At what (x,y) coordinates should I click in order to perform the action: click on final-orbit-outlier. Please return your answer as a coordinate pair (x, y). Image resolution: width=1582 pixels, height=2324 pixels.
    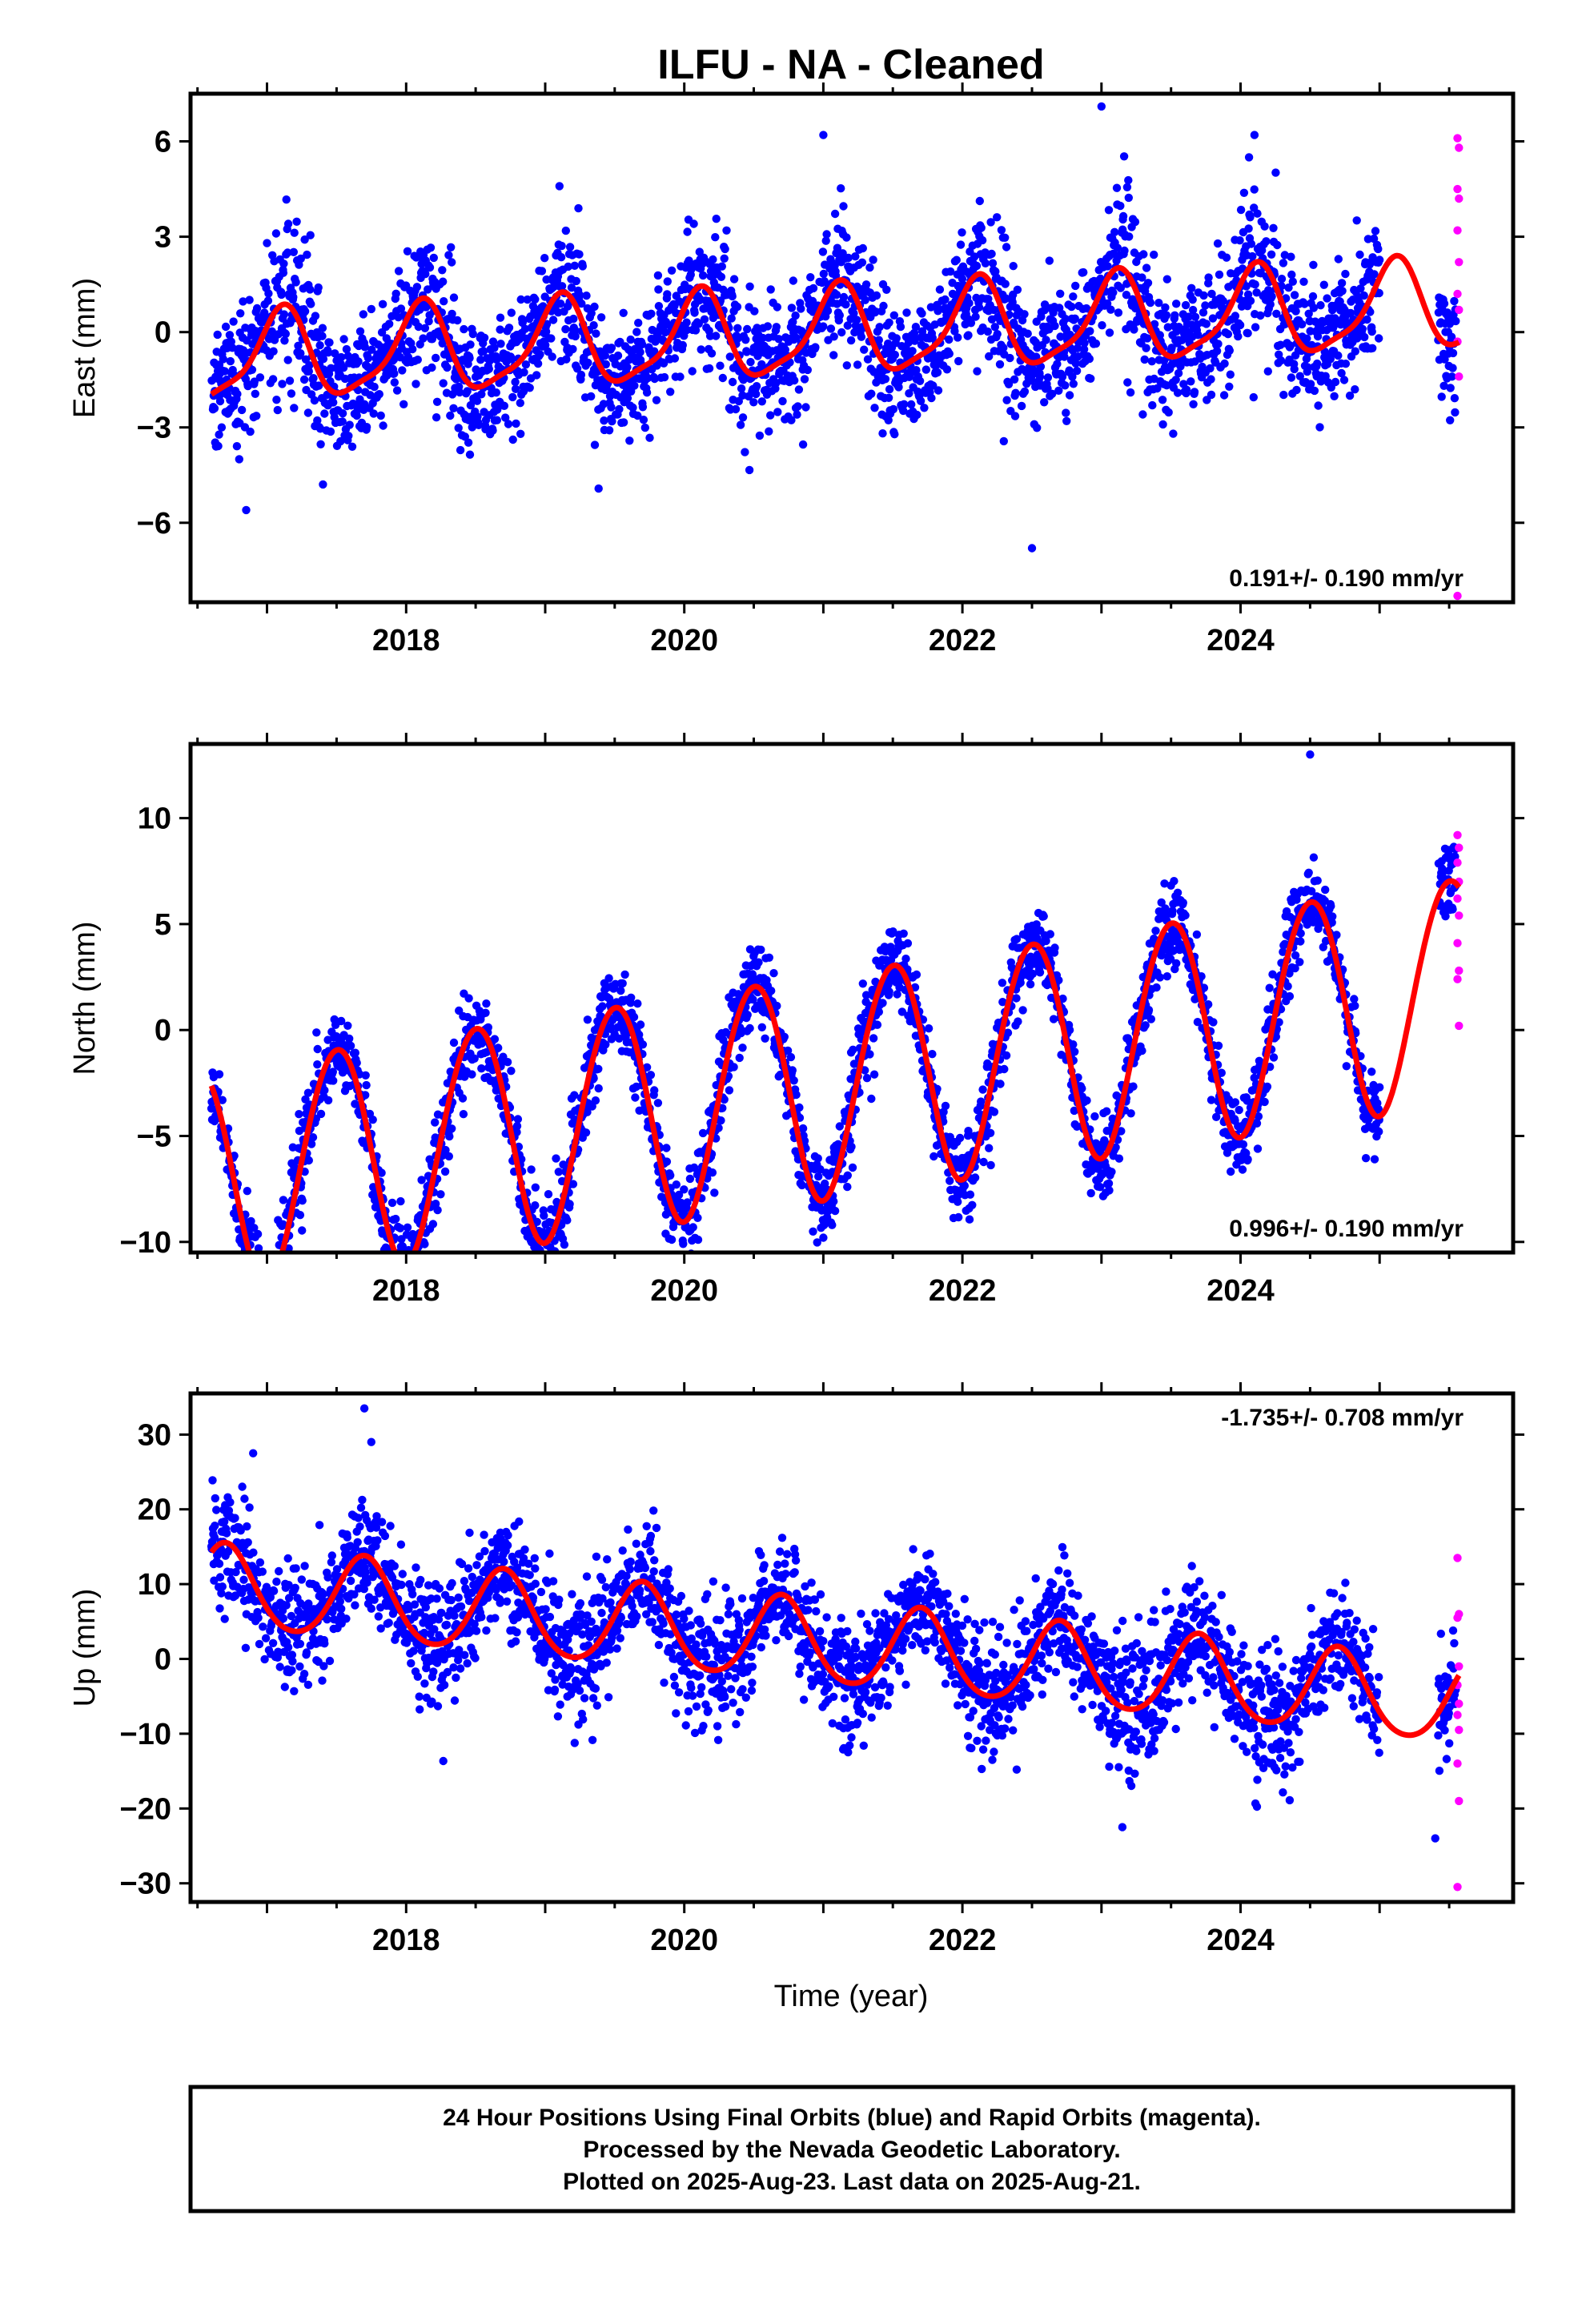
    Looking at the image, I should click on (823, 135).